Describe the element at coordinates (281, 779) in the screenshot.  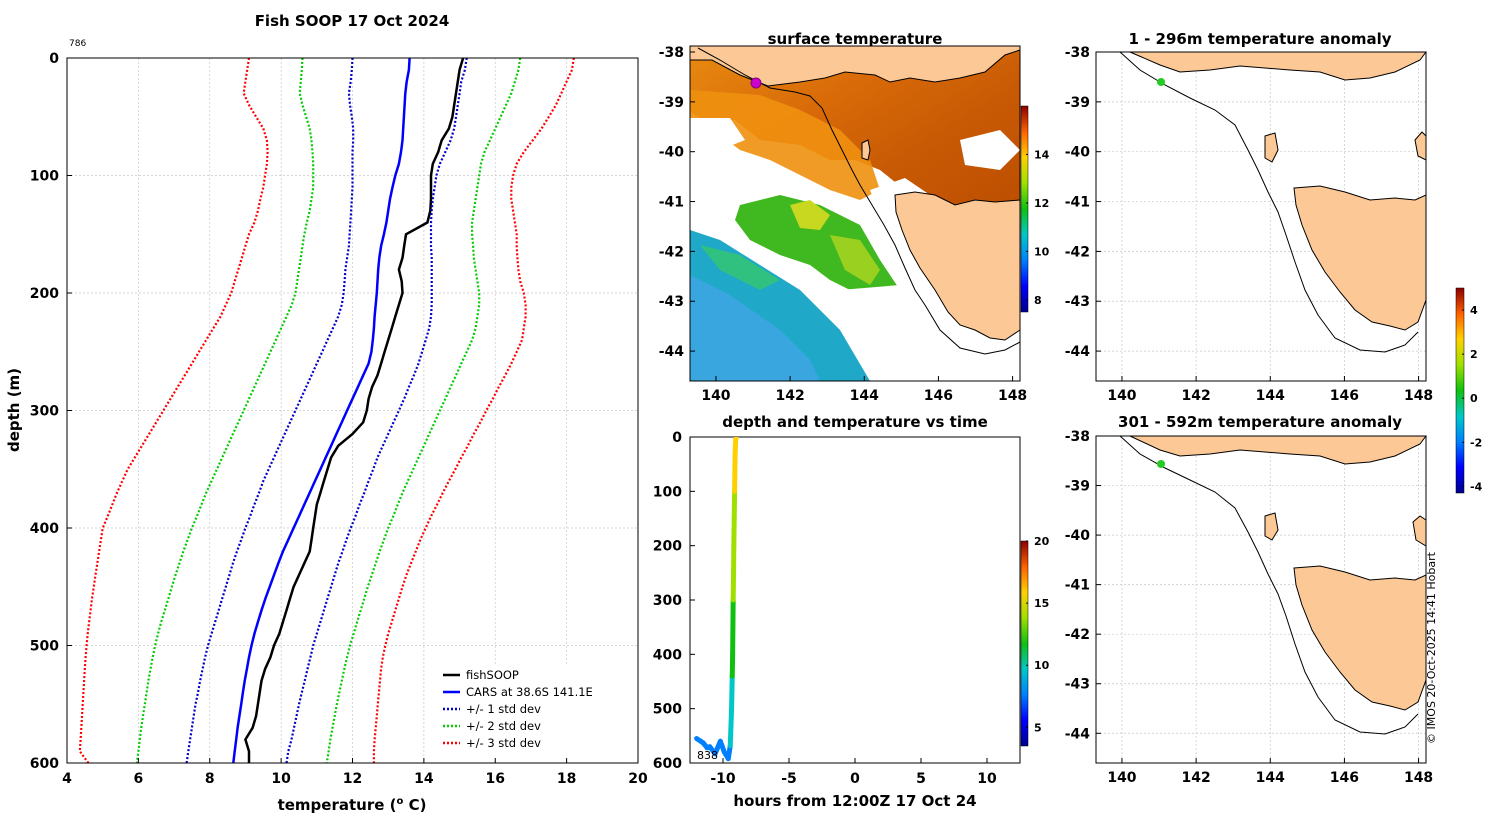
I see `profile-xtick-label: 10` at that location.